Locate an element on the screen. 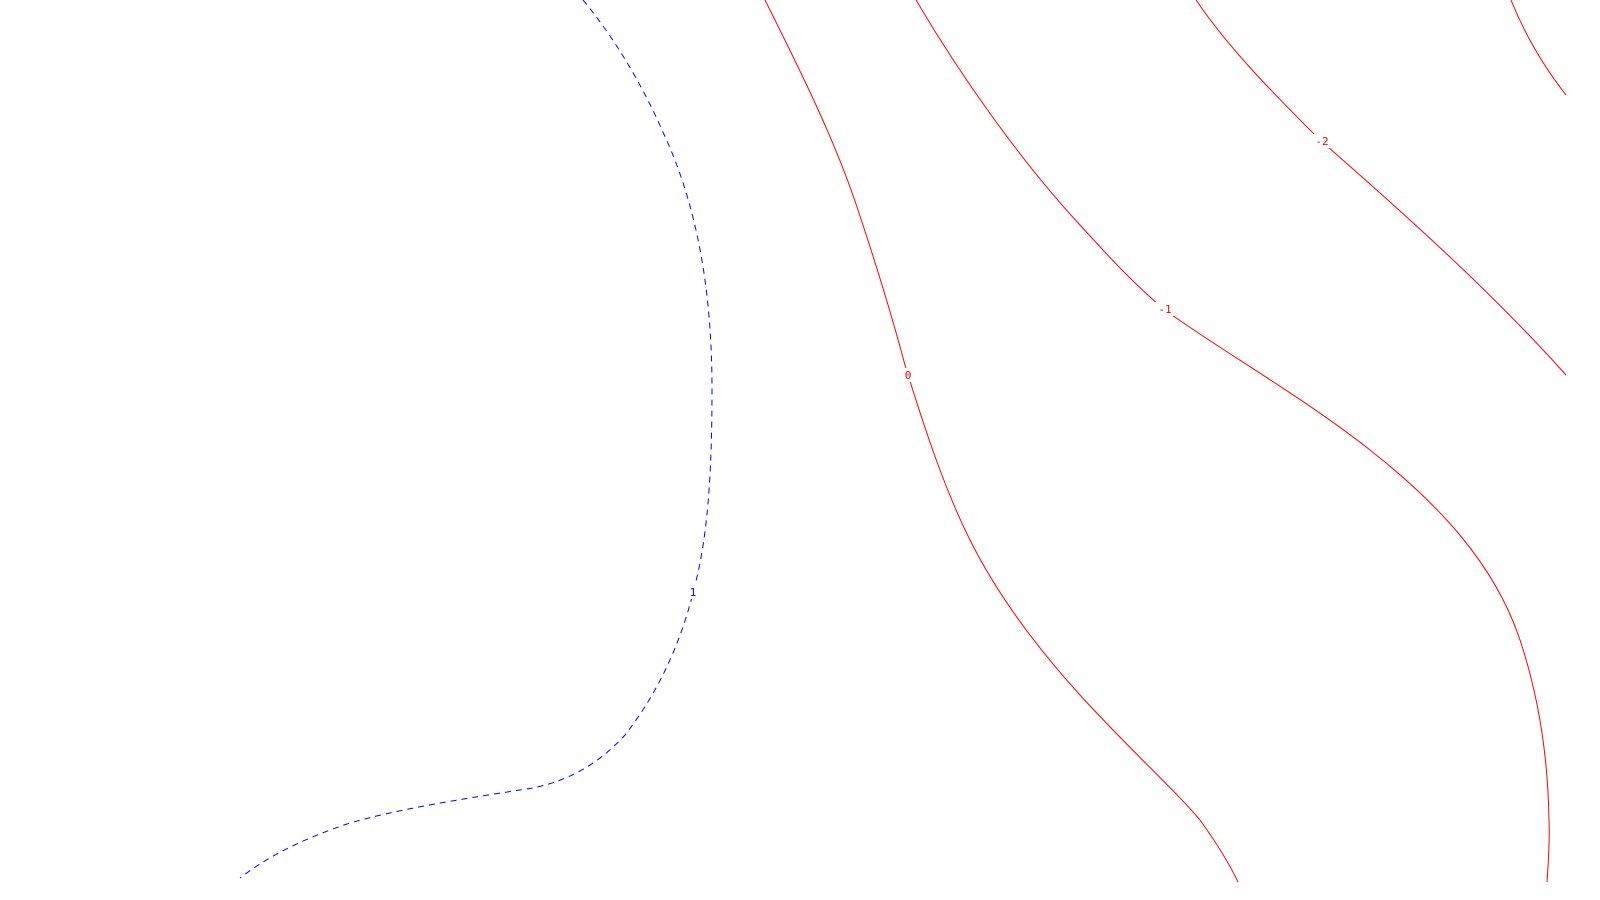  contour-label-bg-neg2 is located at coordinates (1322, 141).